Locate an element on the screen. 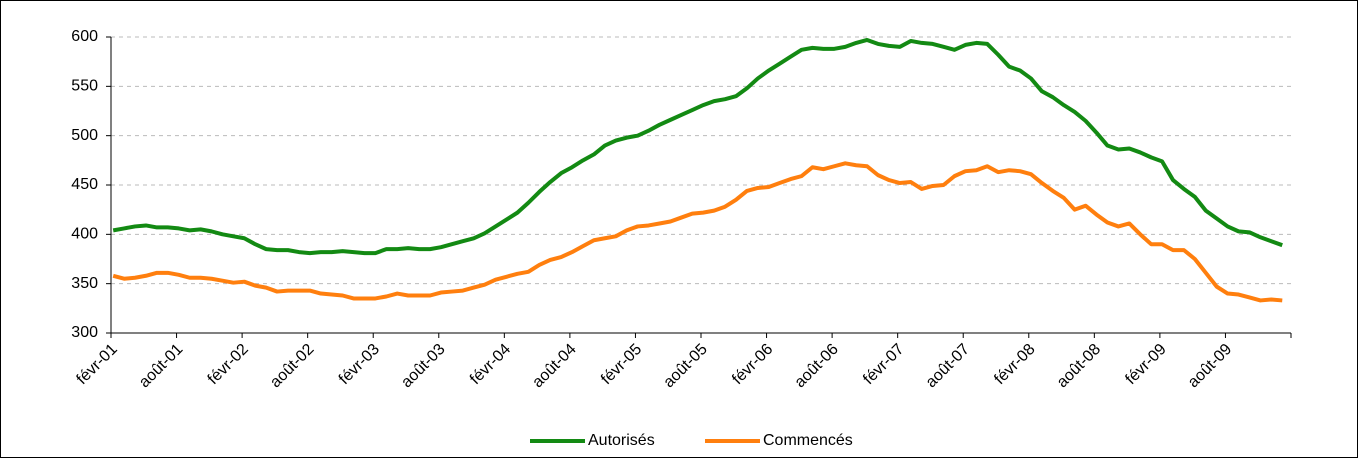 Image resolution: width=1359 pixels, height=459 pixels. y-tick-label: 400 is located at coordinates (84, 234).